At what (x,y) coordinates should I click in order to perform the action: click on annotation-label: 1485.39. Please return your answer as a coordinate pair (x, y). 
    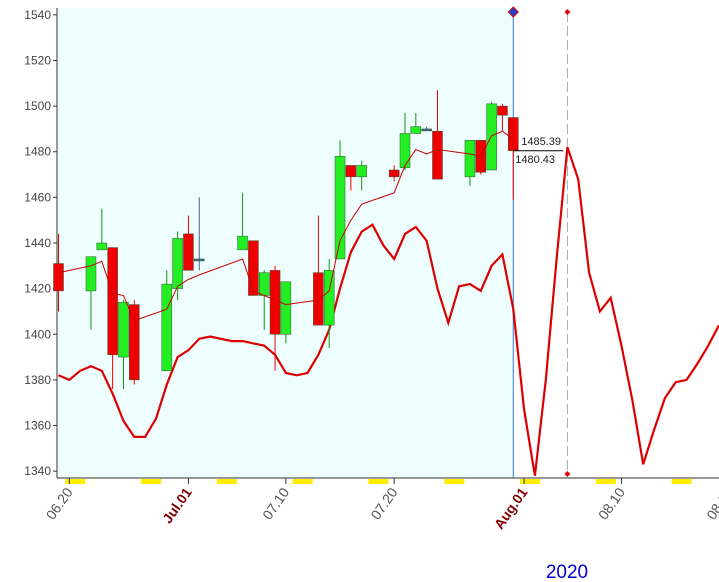
    Looking at the image, I should click on (541, 142).